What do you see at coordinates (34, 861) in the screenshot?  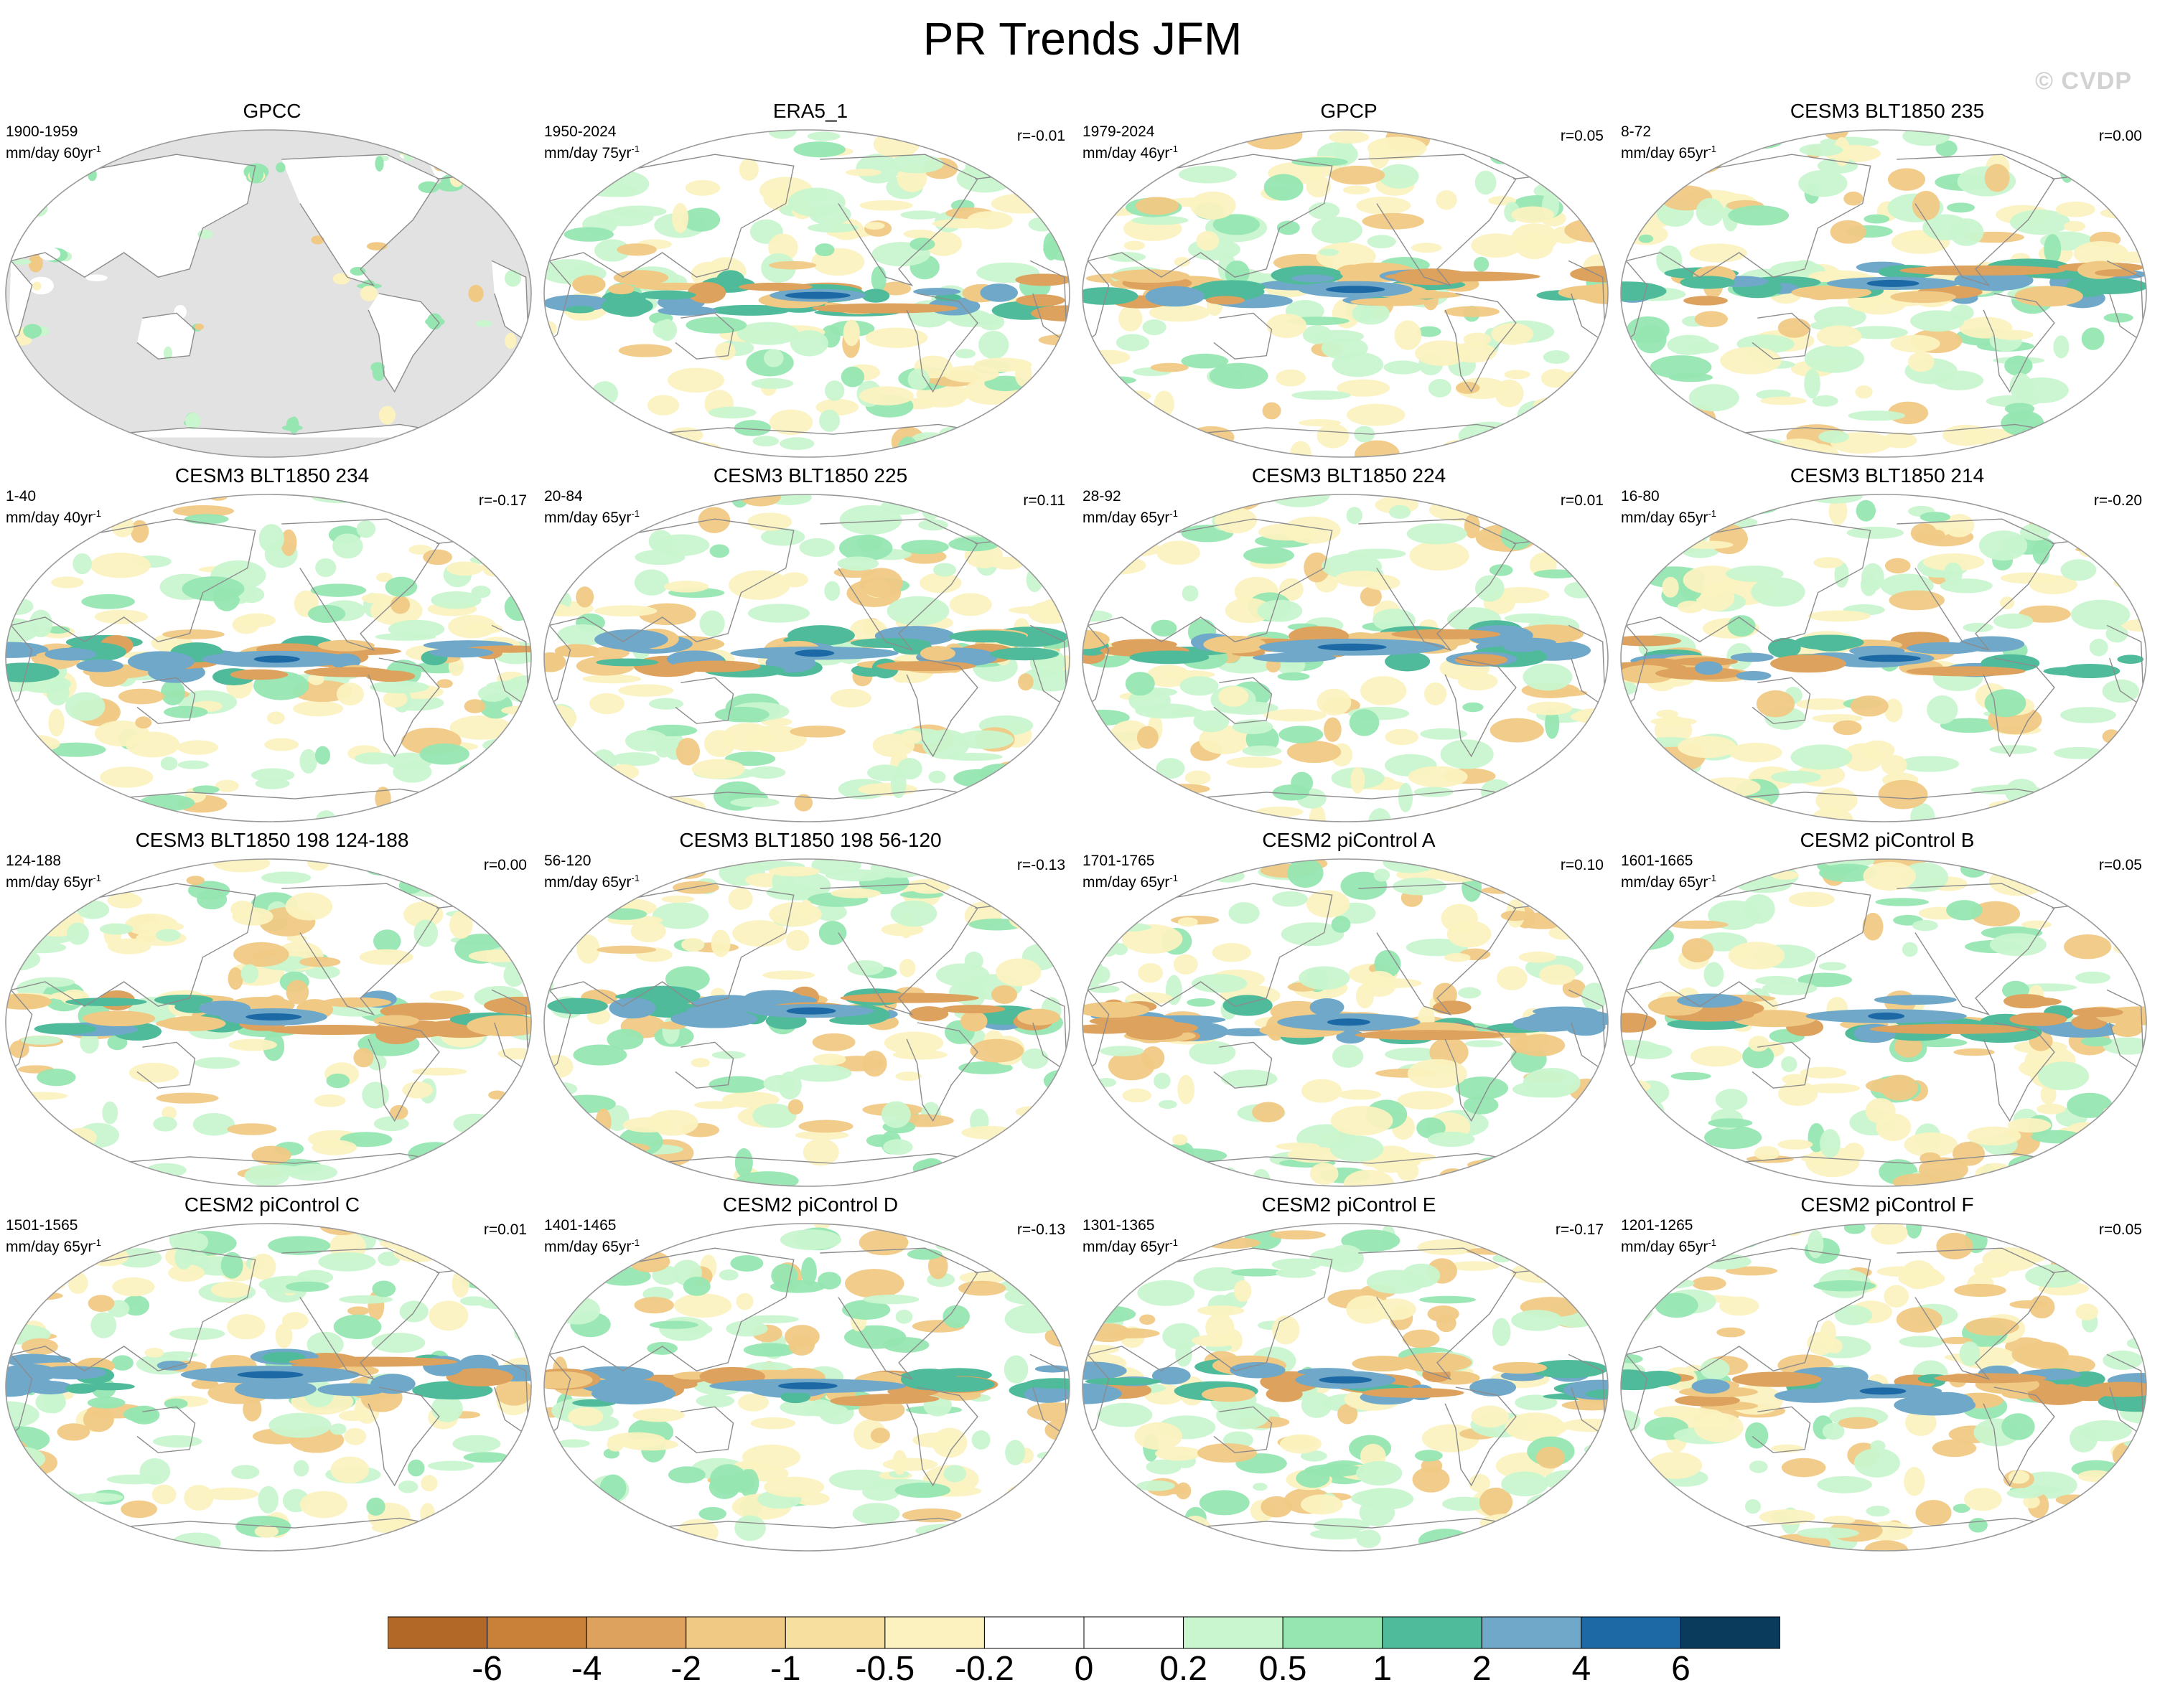 I see `panel-period: 124-188` at bounding box center [34, 861].